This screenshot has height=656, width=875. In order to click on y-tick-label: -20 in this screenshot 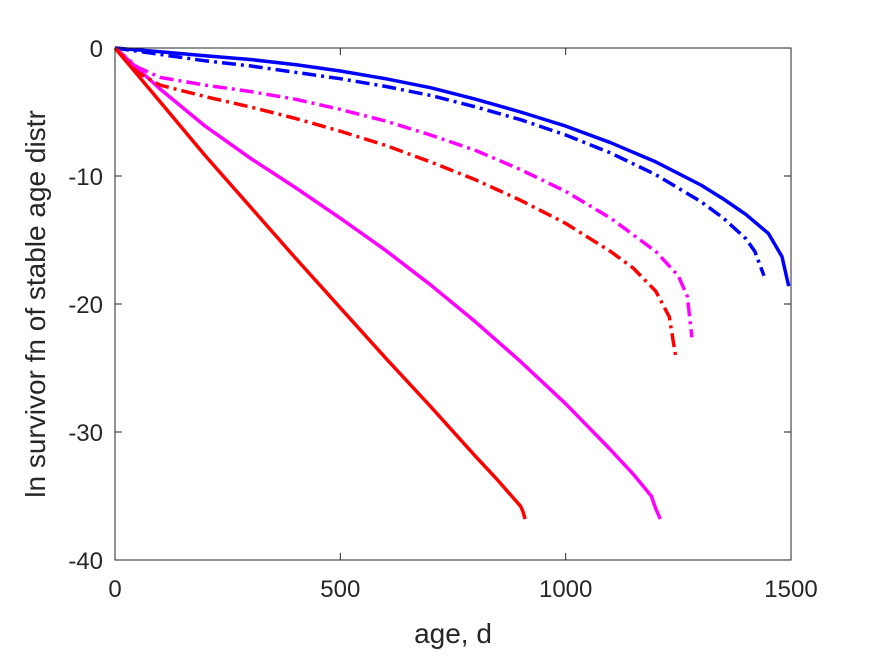, I will do `click(85, 305)`.